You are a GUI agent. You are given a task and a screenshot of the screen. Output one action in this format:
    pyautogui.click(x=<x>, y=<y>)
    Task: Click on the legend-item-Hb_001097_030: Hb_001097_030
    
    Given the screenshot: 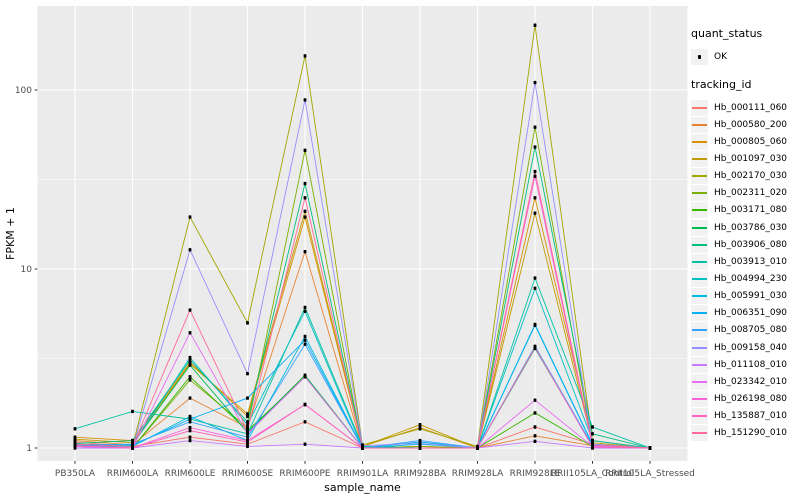 What is the action you would take?
    pyautogui.click(x=745, y=158)
    